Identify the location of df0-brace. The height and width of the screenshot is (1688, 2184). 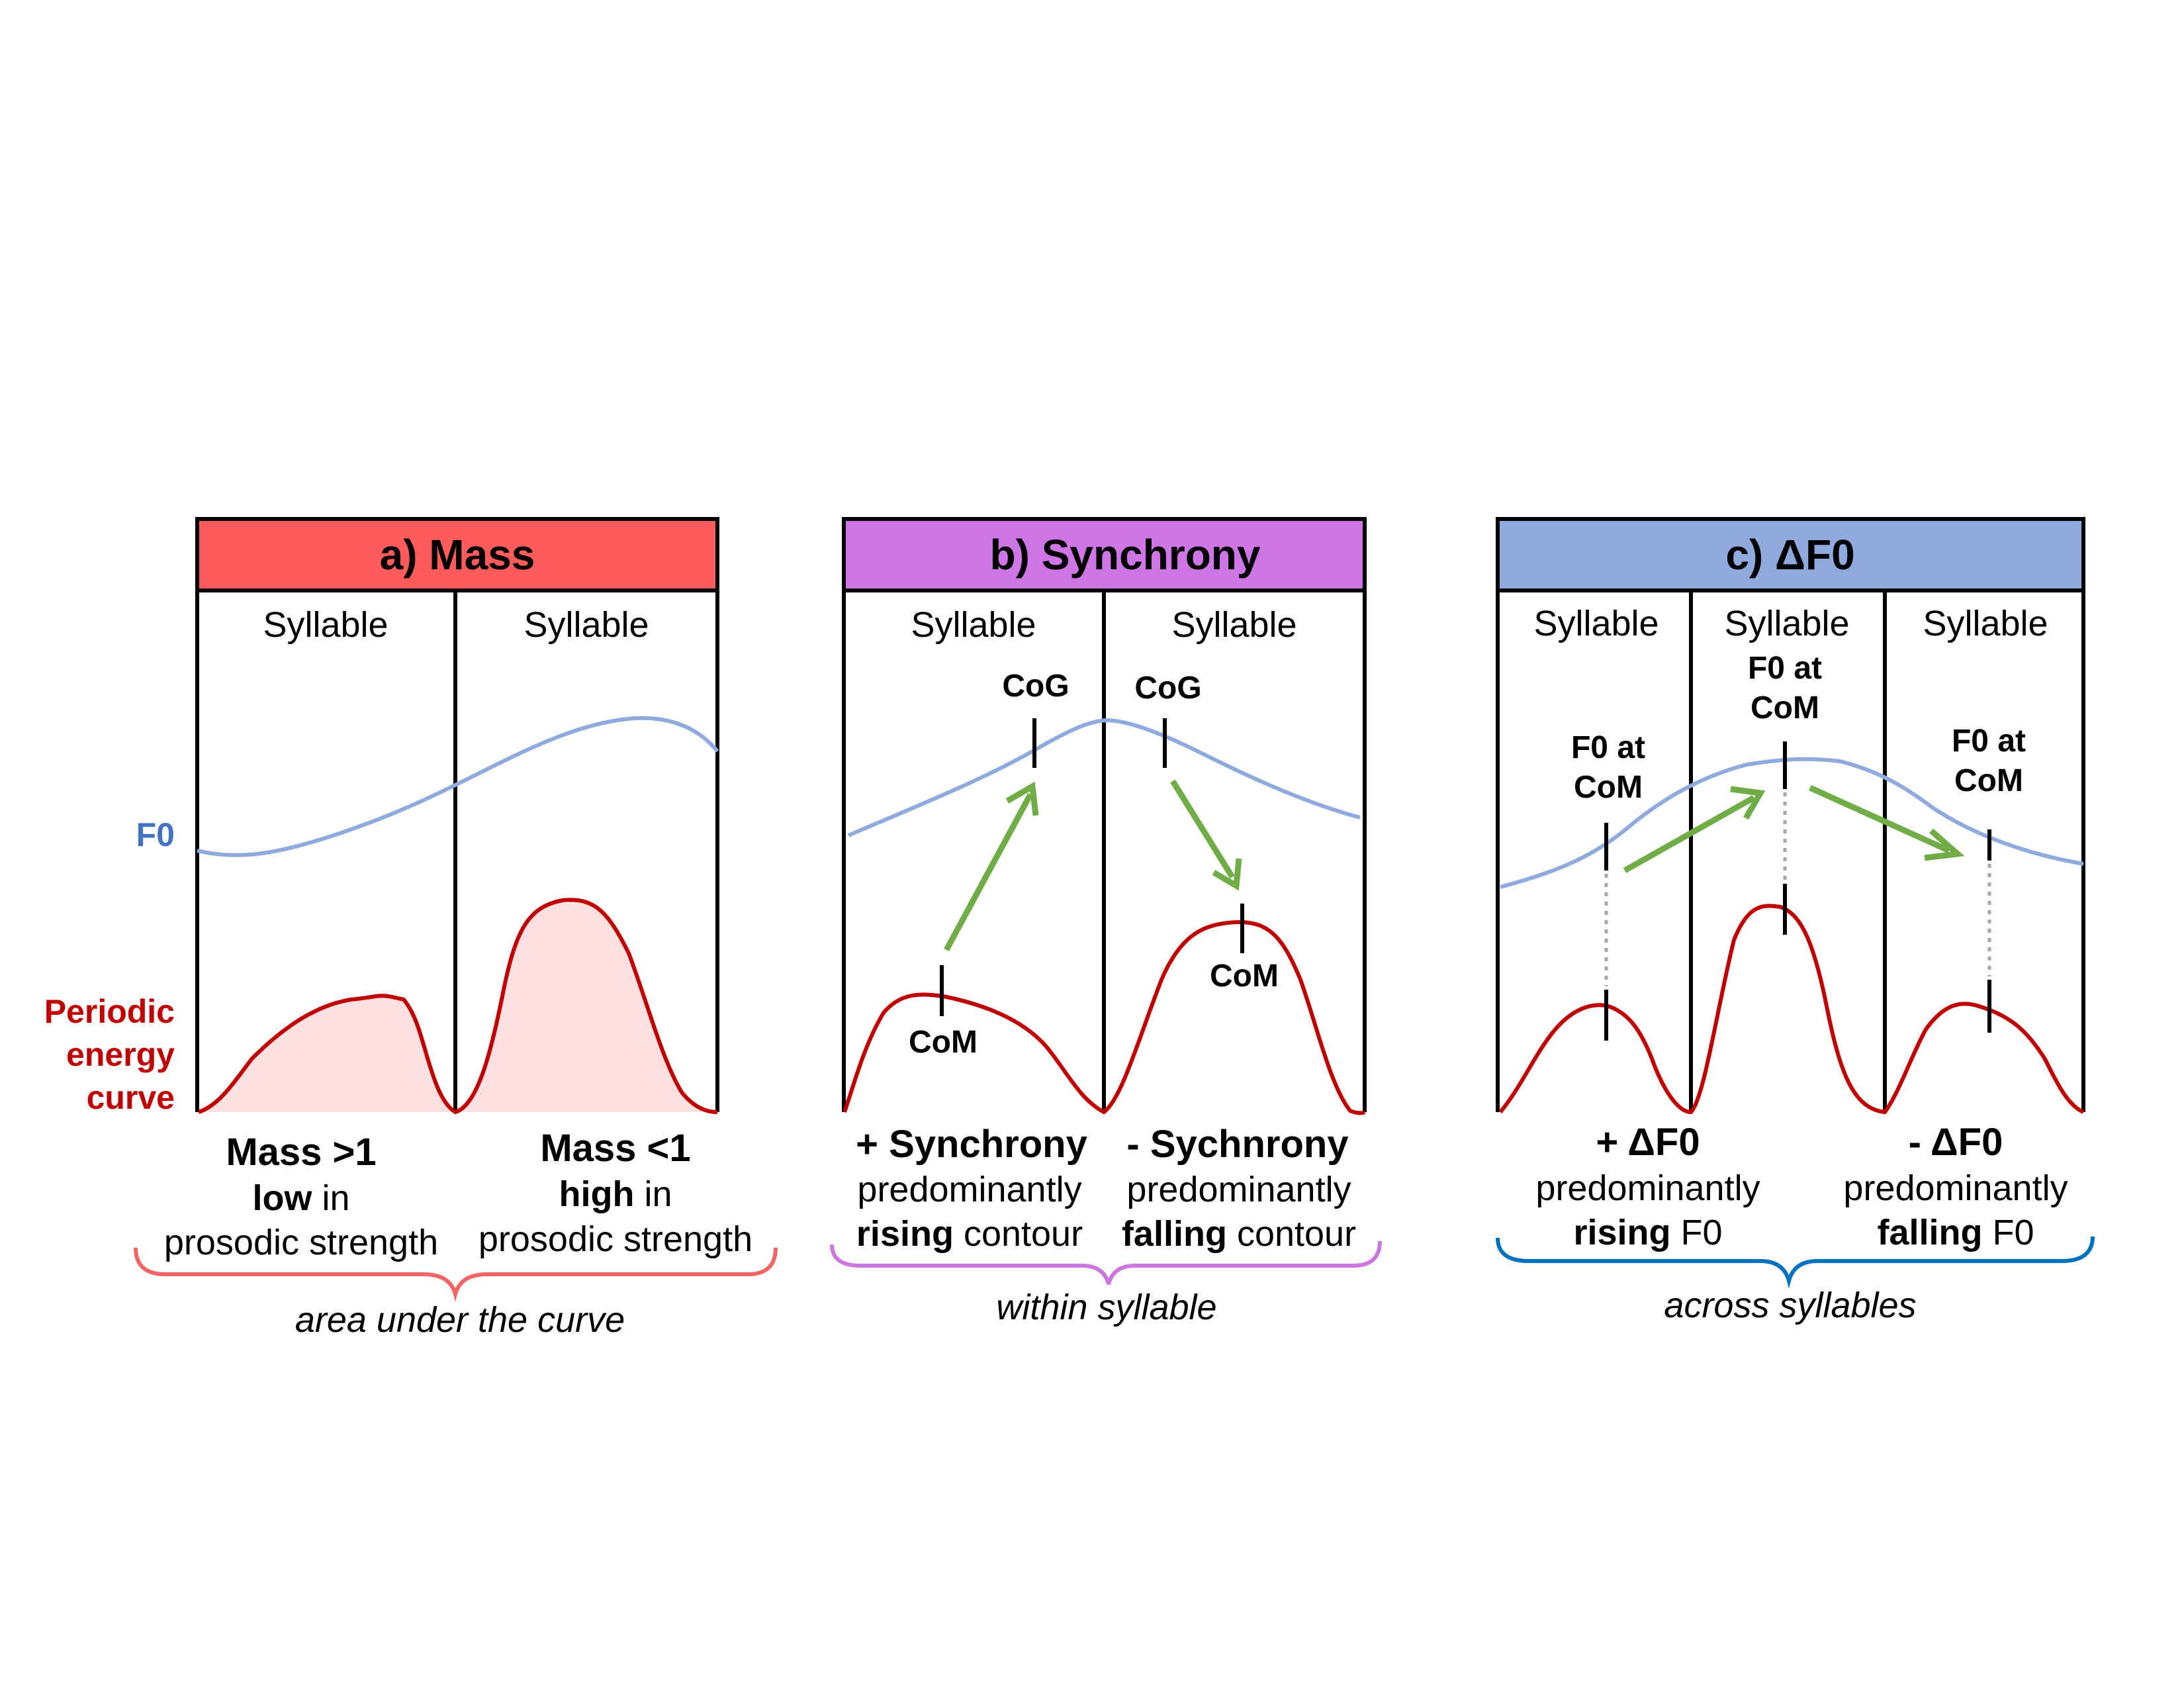
(1795, 1262).